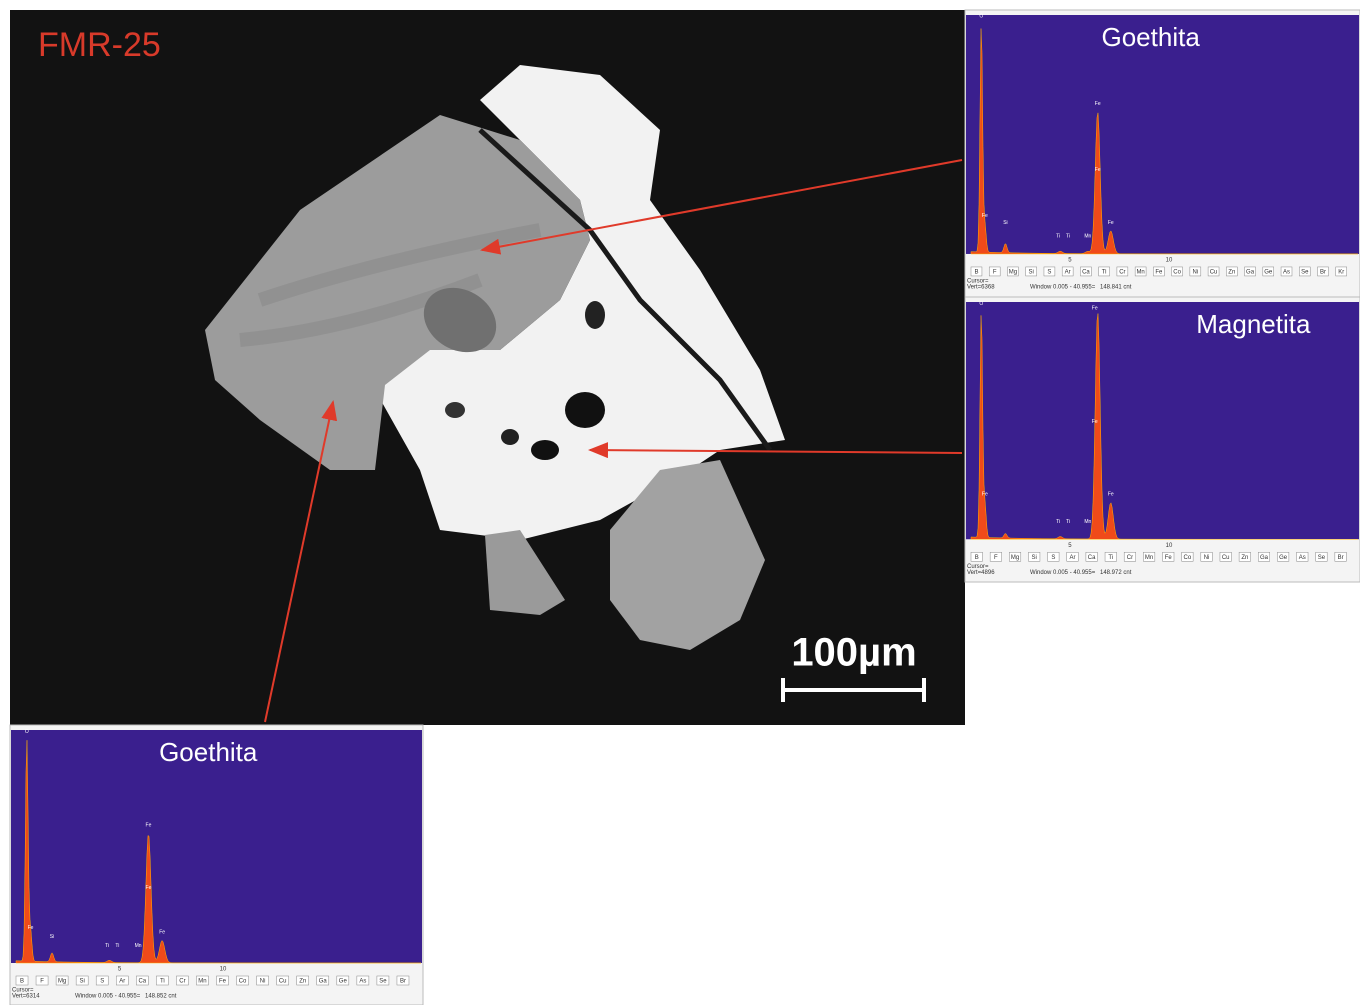 Image resolution: width=1360 pixels, height=1005 pixels. I want to click on axis-label: 10, so click(1169, 261).